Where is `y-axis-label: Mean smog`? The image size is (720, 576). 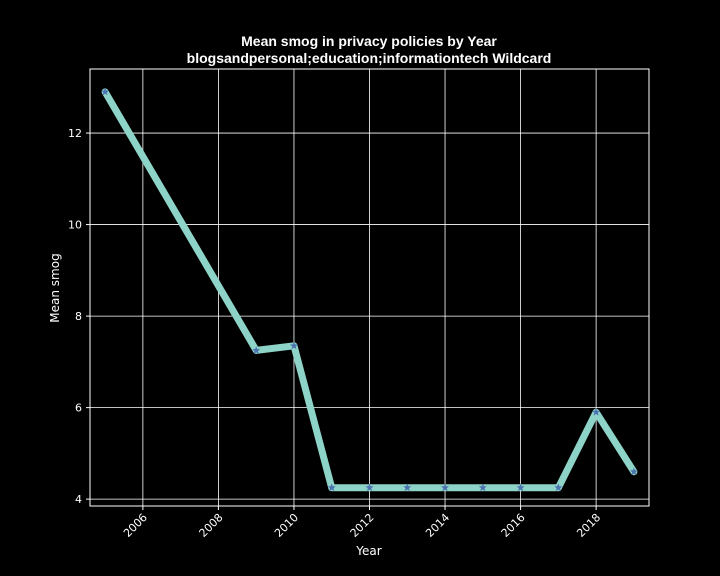
y-axis-label: Mean smog is located at coordinates (55, 287).